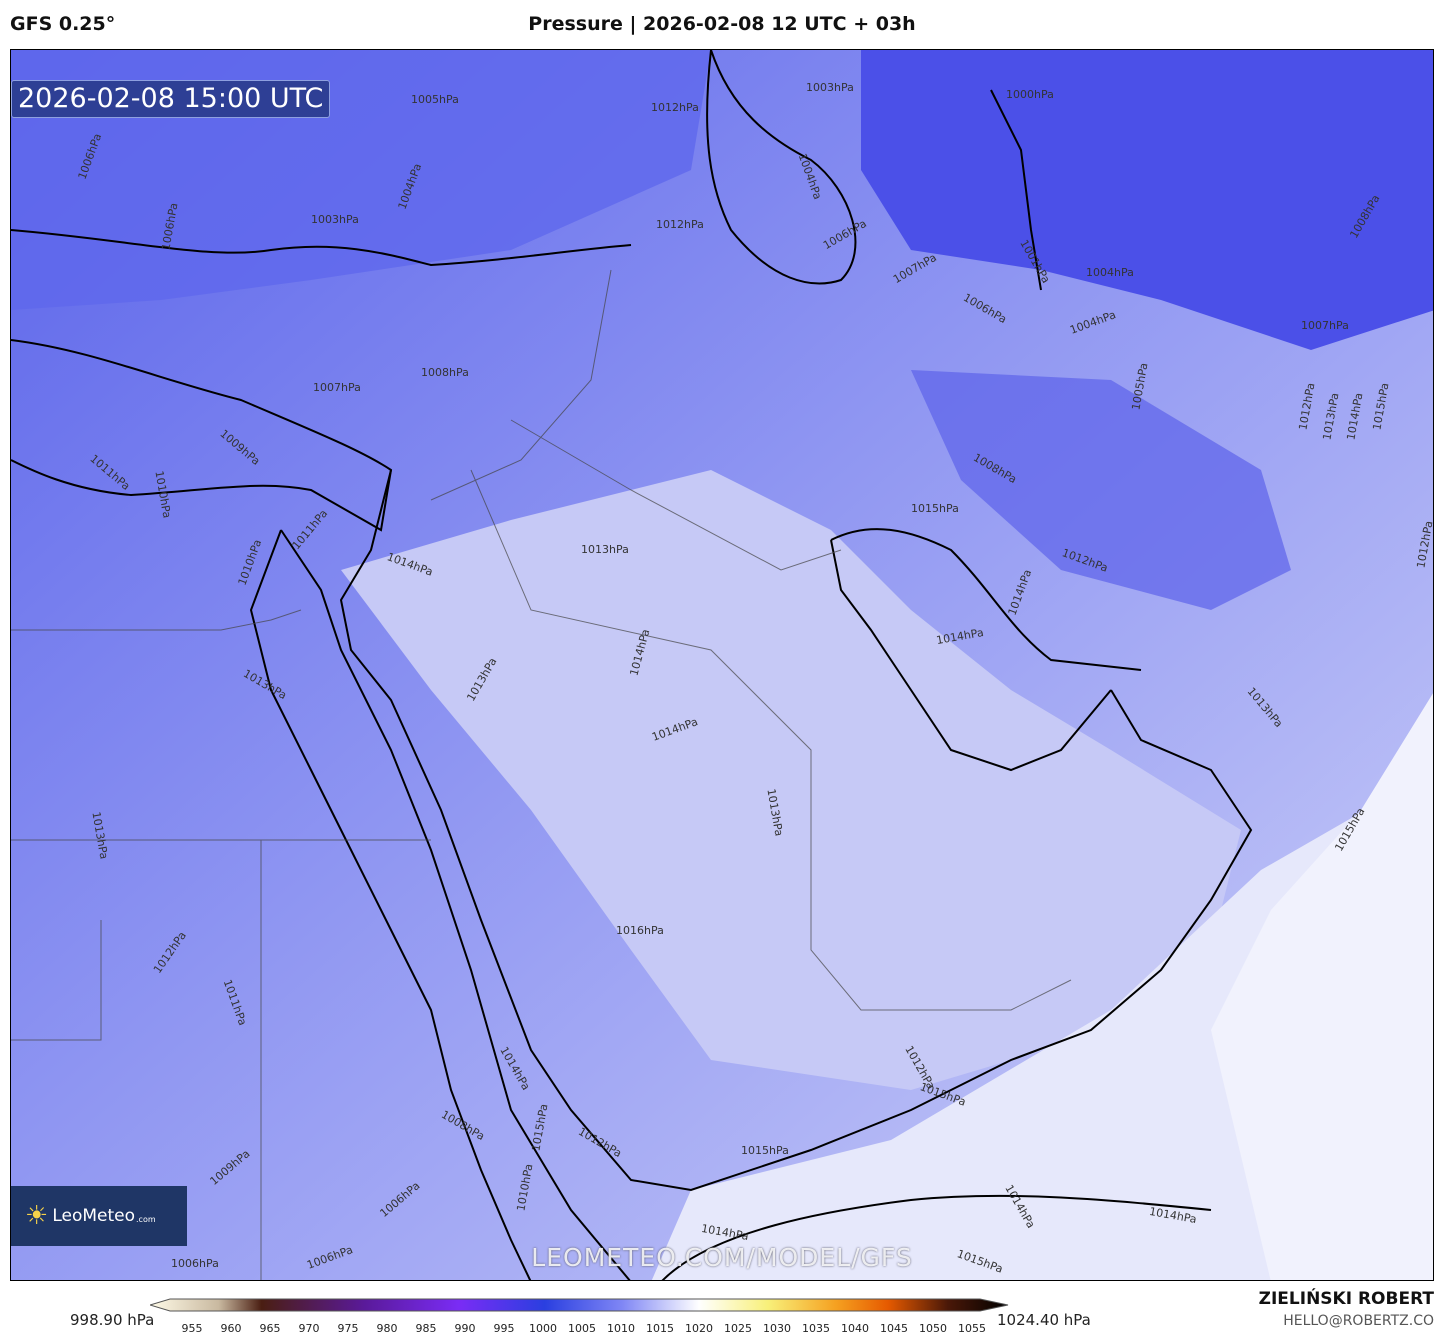 Image resolution: width=1444 pixels, height=1337 pixels. What do you see at coordinates (192, 1328) in the screenshot?
I see `colorbar-tick: 955` at bounding box center [192, 1328].